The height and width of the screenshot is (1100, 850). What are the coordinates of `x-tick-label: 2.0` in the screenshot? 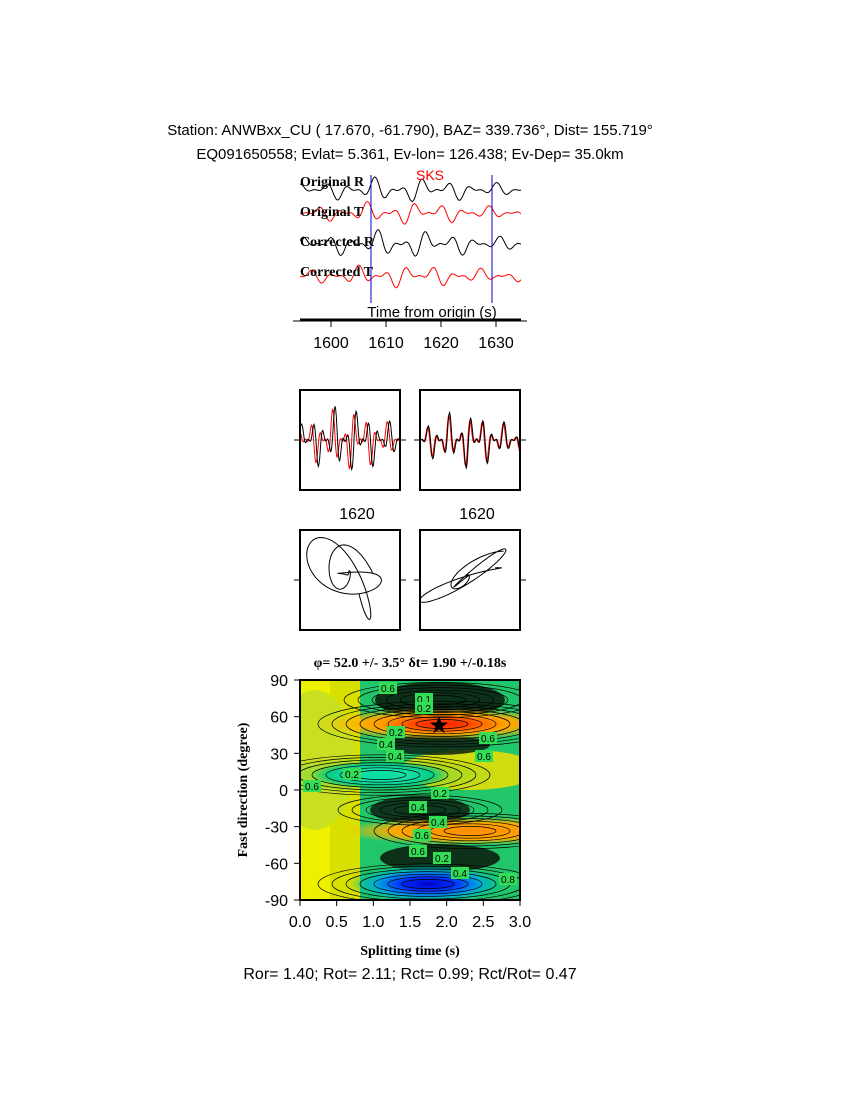 It's located at (447, 922).